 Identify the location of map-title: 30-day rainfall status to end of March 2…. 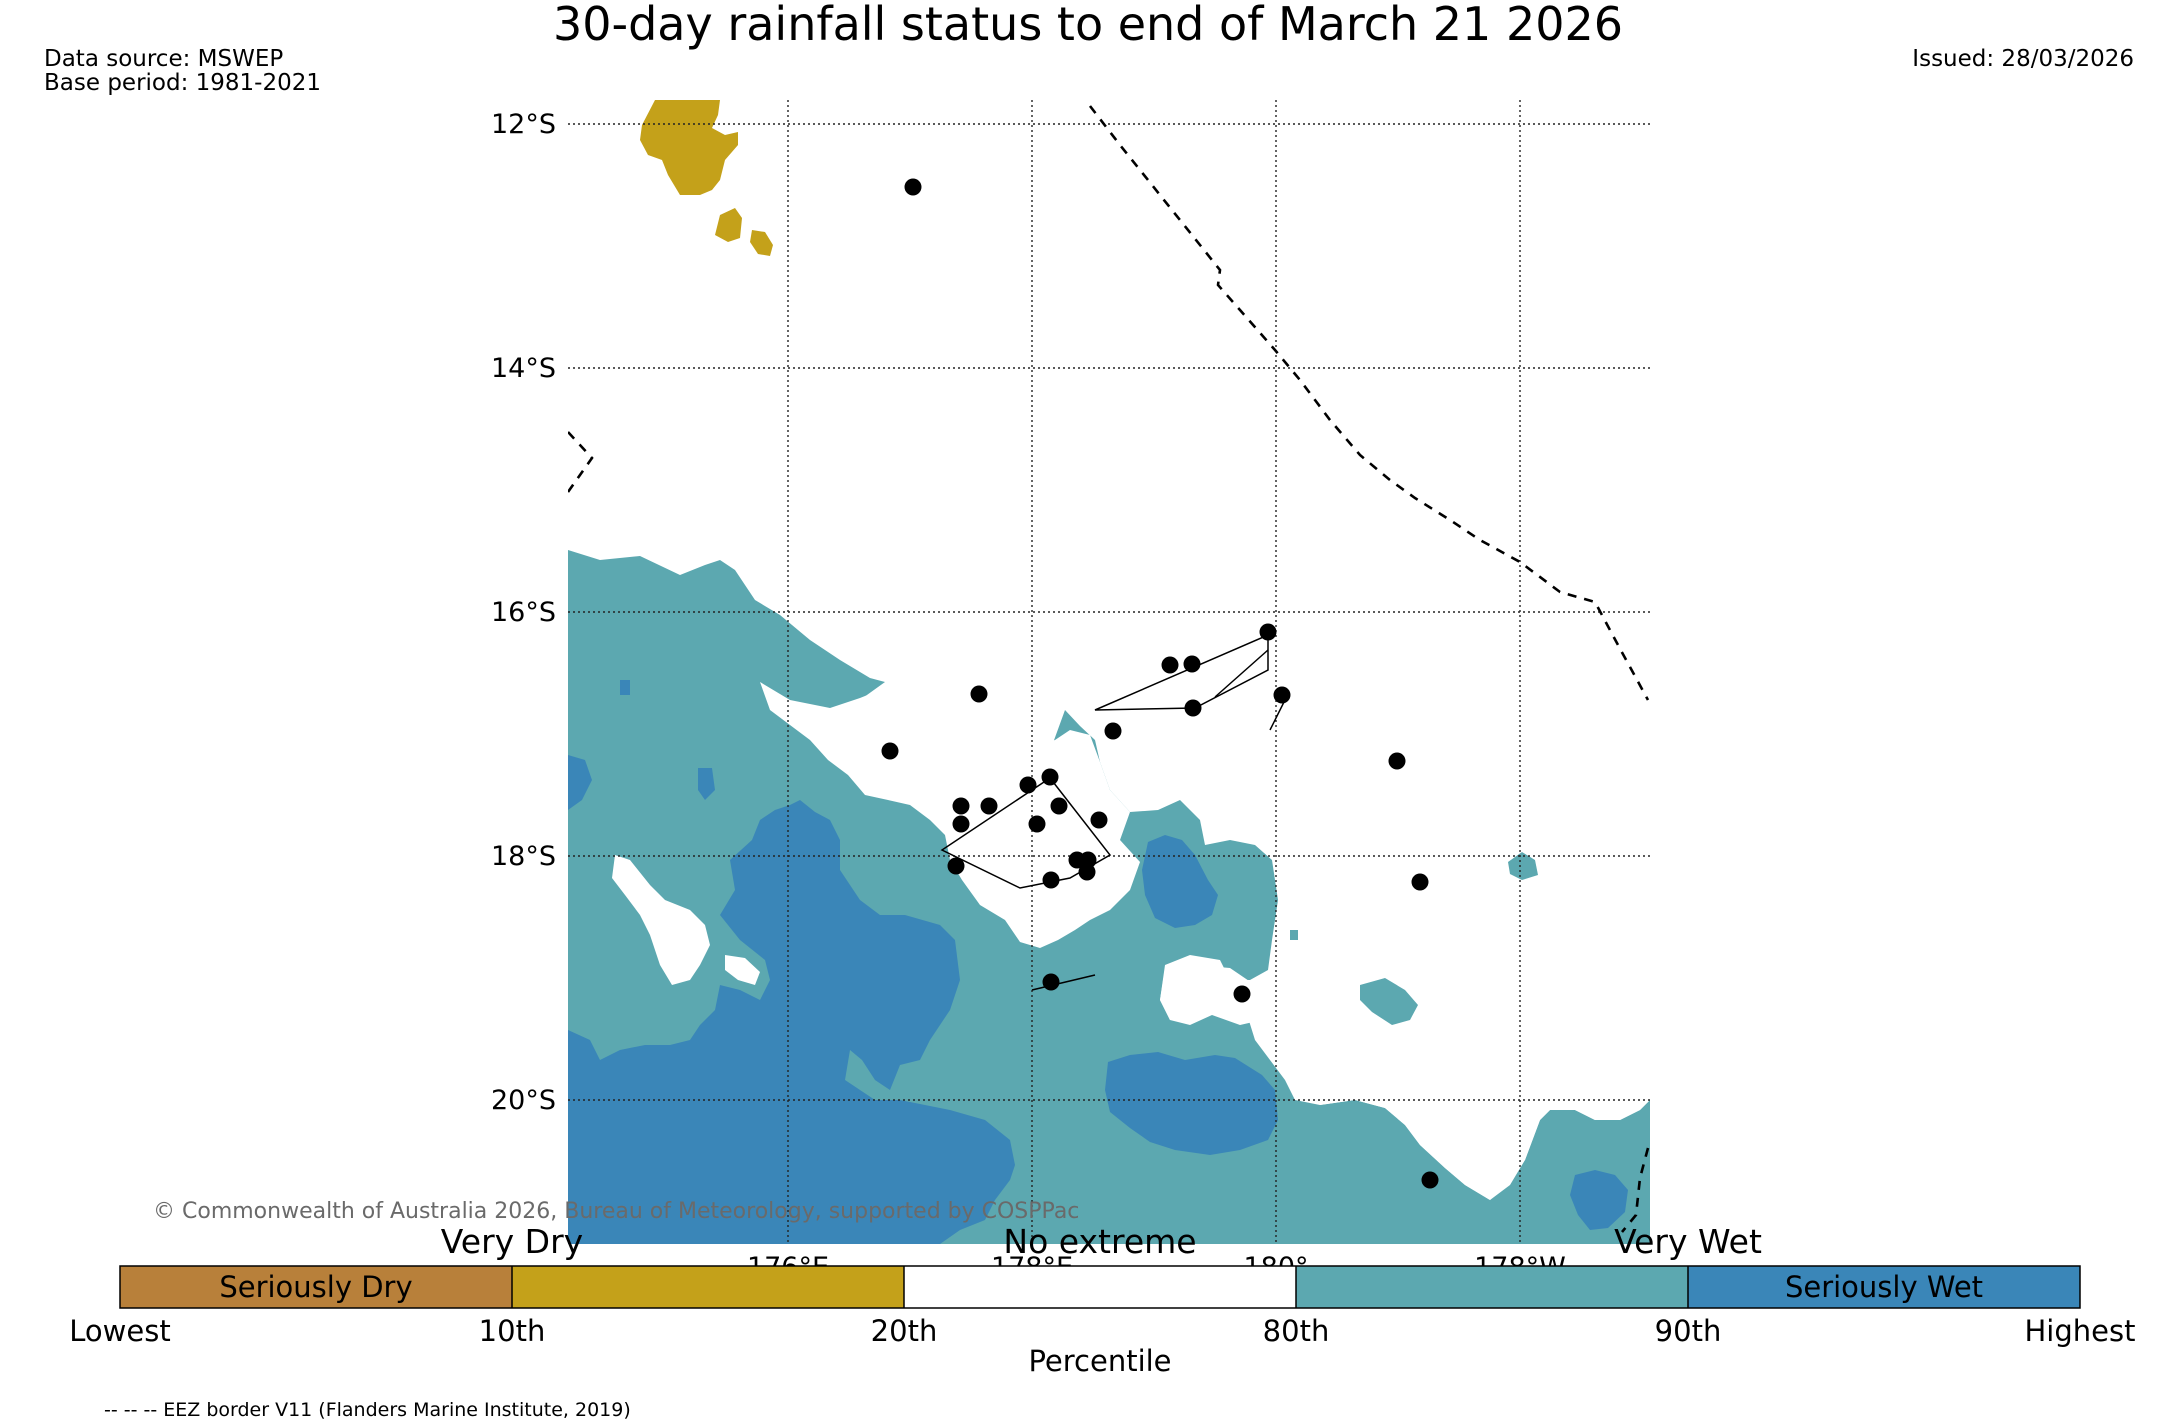
(1088, 25).